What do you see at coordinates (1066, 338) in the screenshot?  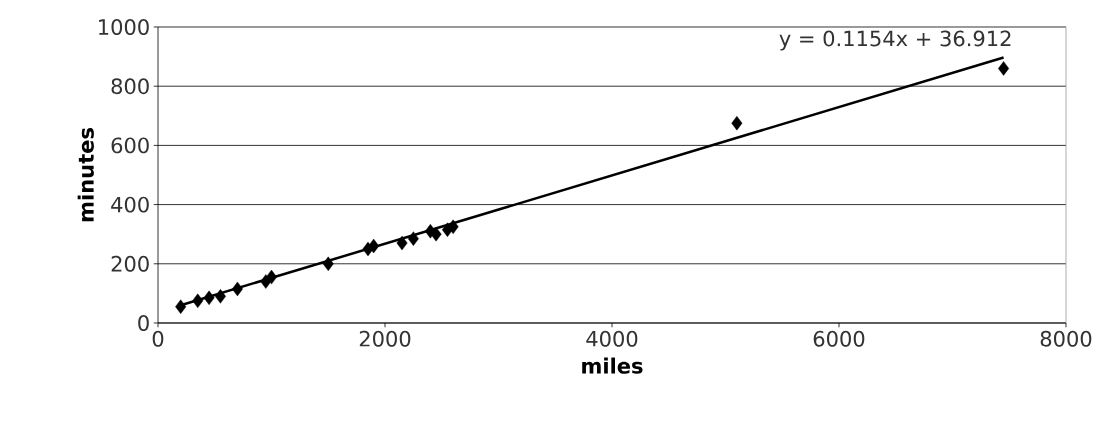 I see `x-tick-label: 8000` at bounding box center [1066, 338].